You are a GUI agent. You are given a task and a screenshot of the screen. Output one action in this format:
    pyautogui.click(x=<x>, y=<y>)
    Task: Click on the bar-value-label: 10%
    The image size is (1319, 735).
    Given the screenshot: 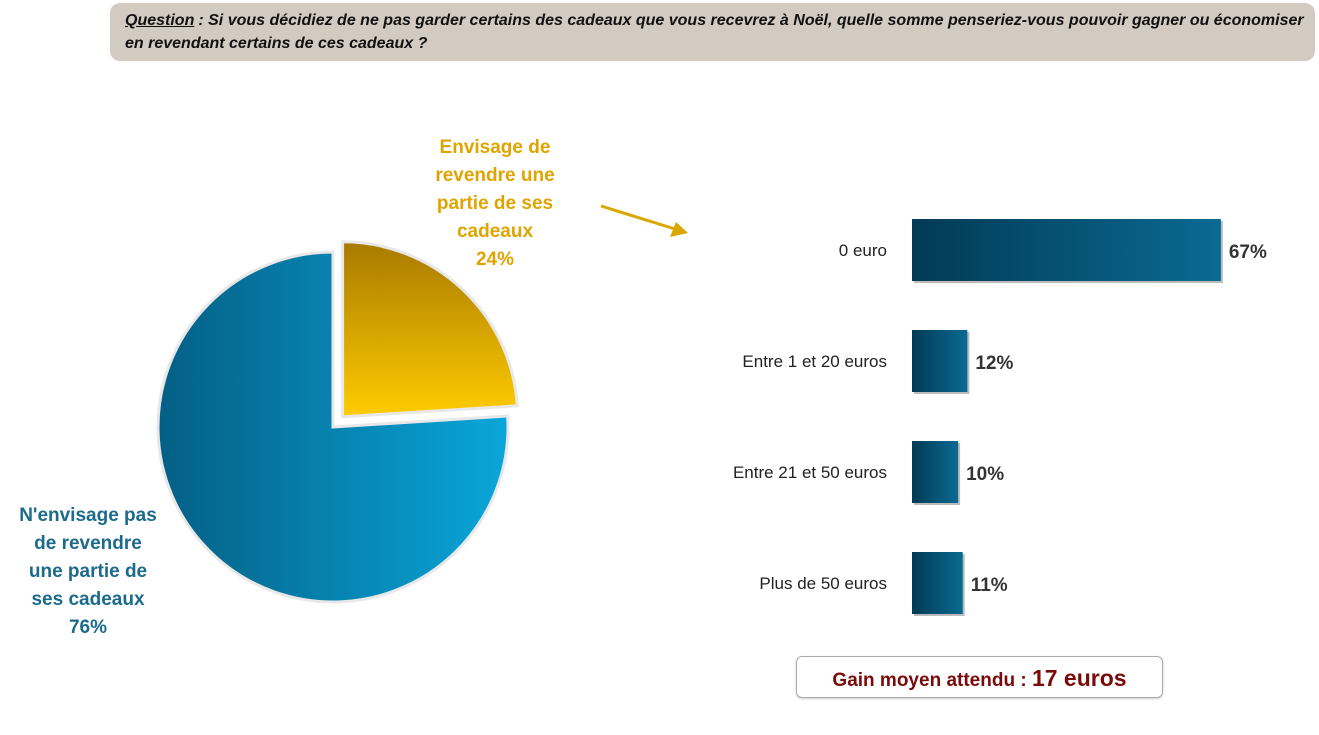 What is the action you would take?
    pyautogui.click(x=985, y=474)
    